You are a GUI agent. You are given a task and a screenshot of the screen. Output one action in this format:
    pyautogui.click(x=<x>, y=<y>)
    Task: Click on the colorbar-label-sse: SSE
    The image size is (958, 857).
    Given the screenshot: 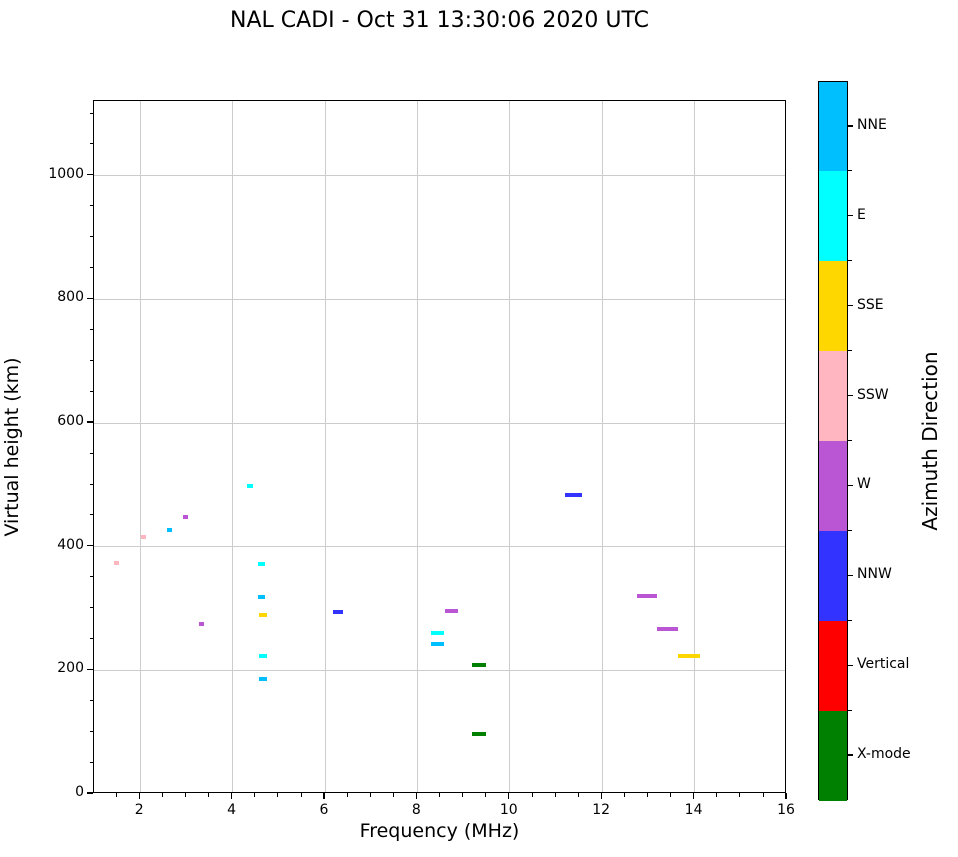 What is the action you would take?
    pyautogui.click(x=870, y=304)
    